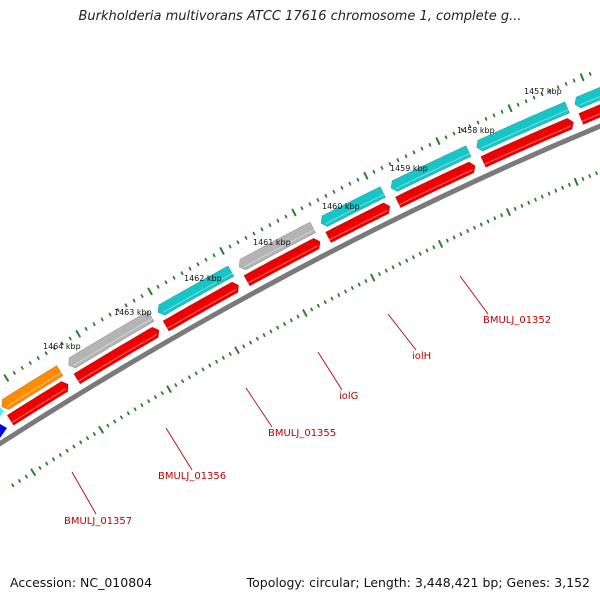 This screenshot has height=600, width=600. What do you see at coordinates (517, 320) in the screenshot?
I see `gene-label: BMULJ_01352` at bounding box center [517, 320].